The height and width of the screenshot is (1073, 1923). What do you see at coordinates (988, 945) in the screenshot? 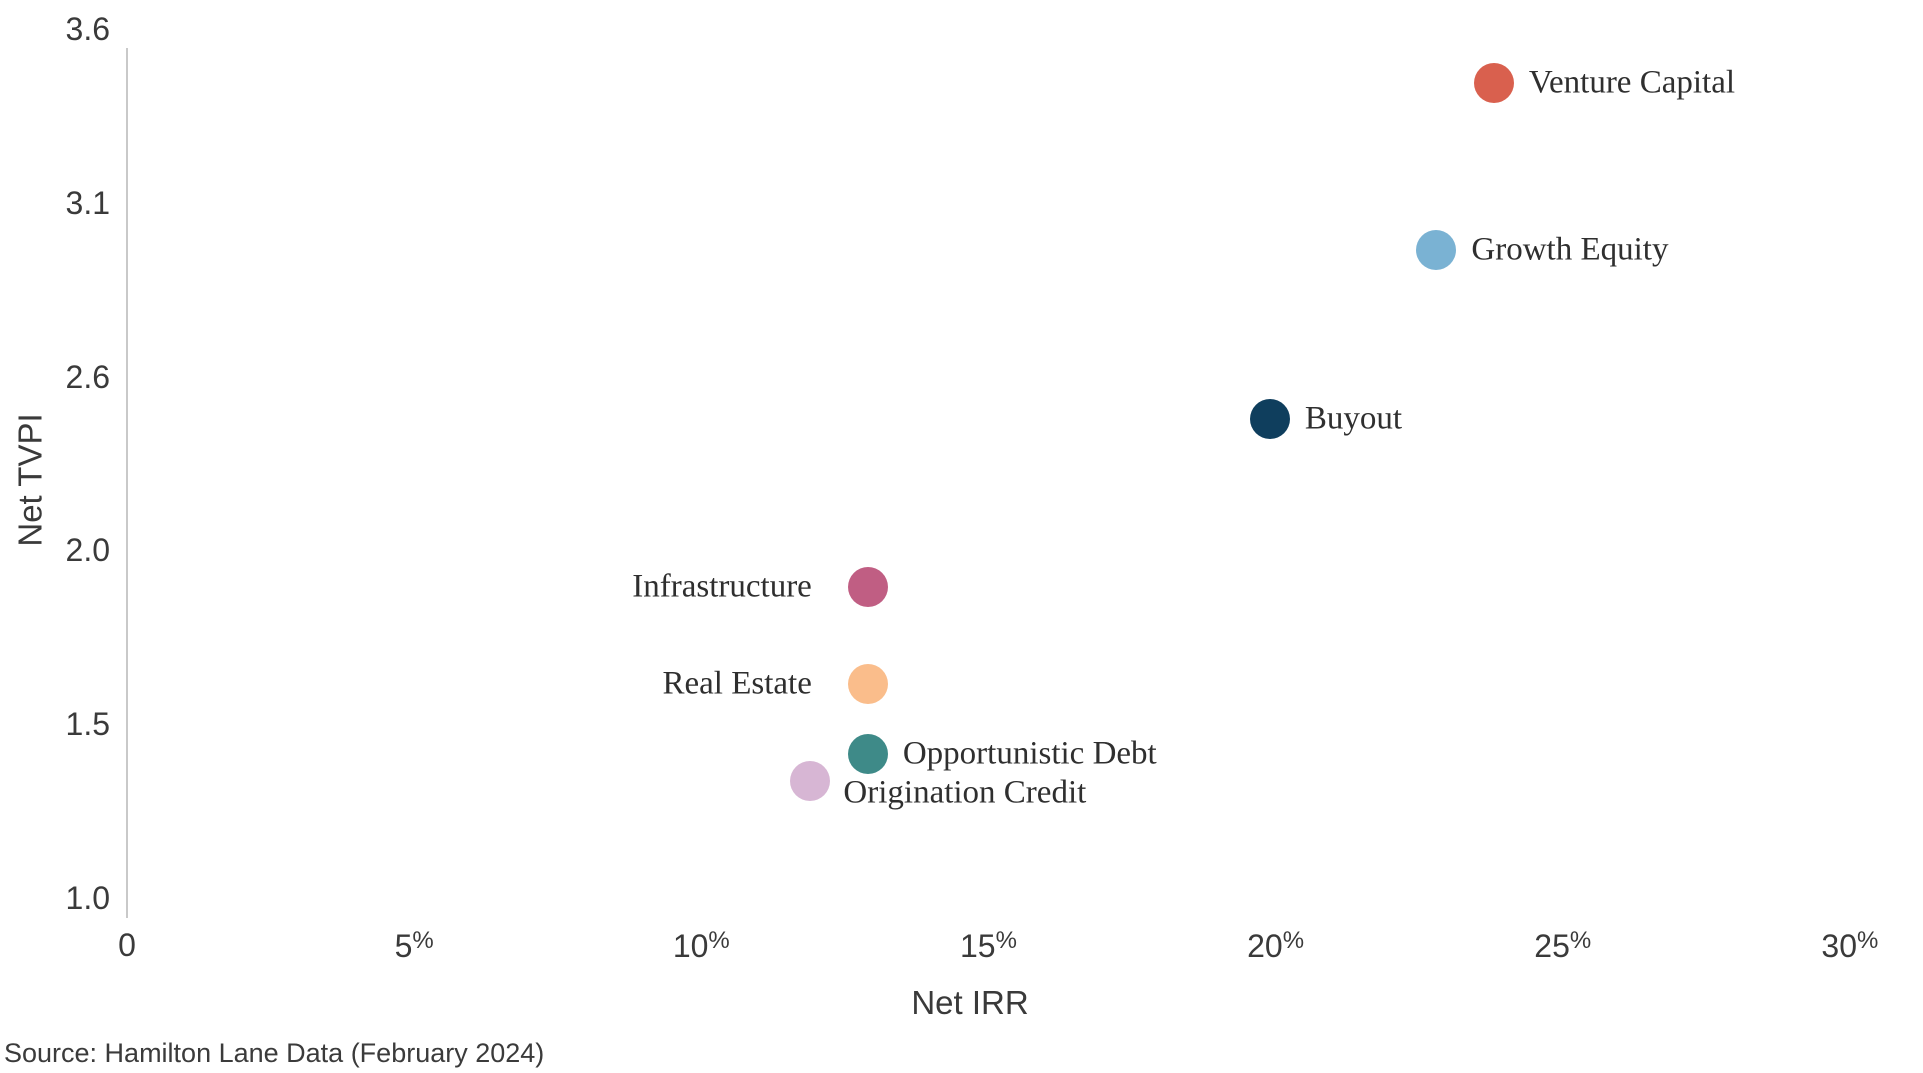
I see `x-tick-label: 15%` at bounding box center [988, 945].